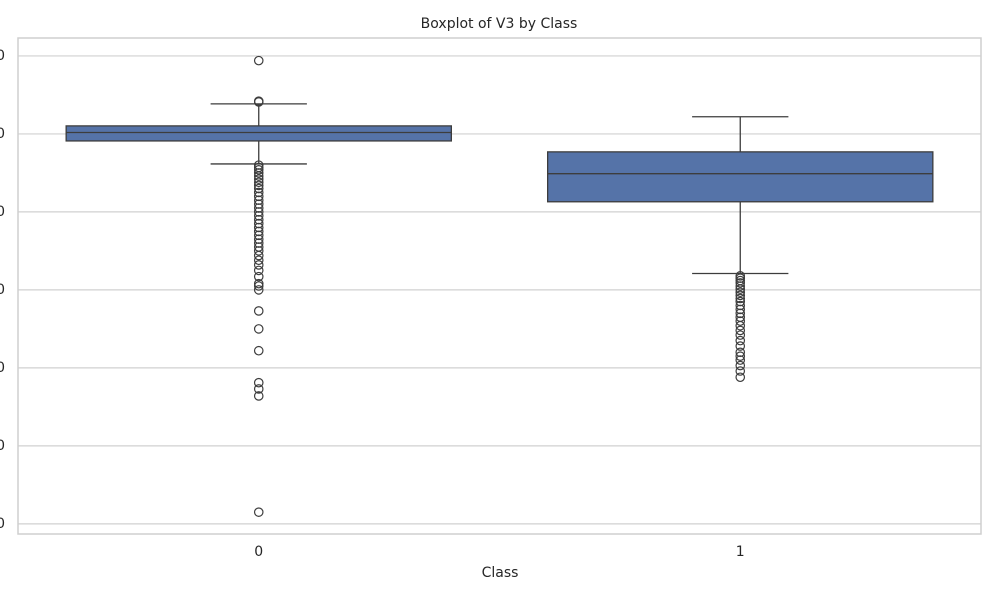 This screenshot has height=604, width=1000. What do you see at coordinates (500, 573) in the screenshot?
I see `x-axis-label: Class` at bounding box center [500, 573].